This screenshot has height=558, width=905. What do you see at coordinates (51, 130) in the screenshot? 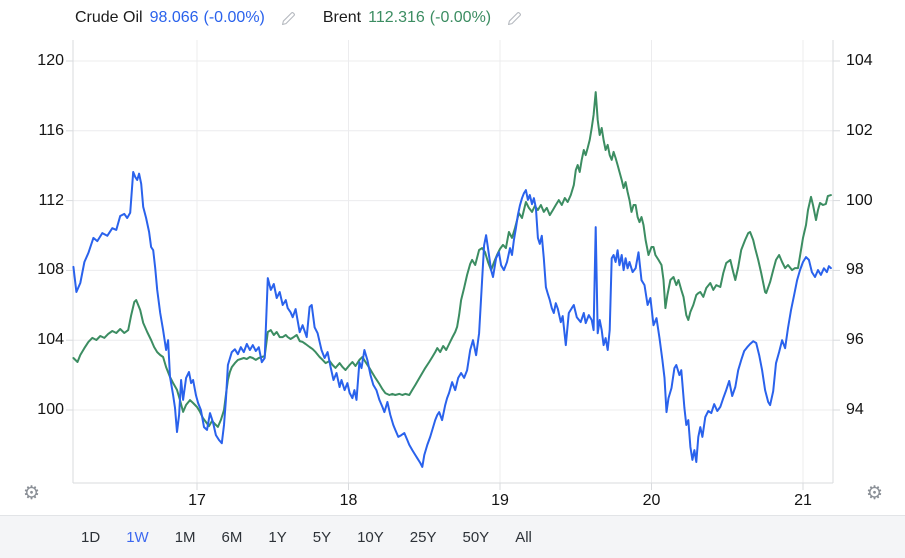
I see `left-axis-label: 116` at bounding box center [51, 130].